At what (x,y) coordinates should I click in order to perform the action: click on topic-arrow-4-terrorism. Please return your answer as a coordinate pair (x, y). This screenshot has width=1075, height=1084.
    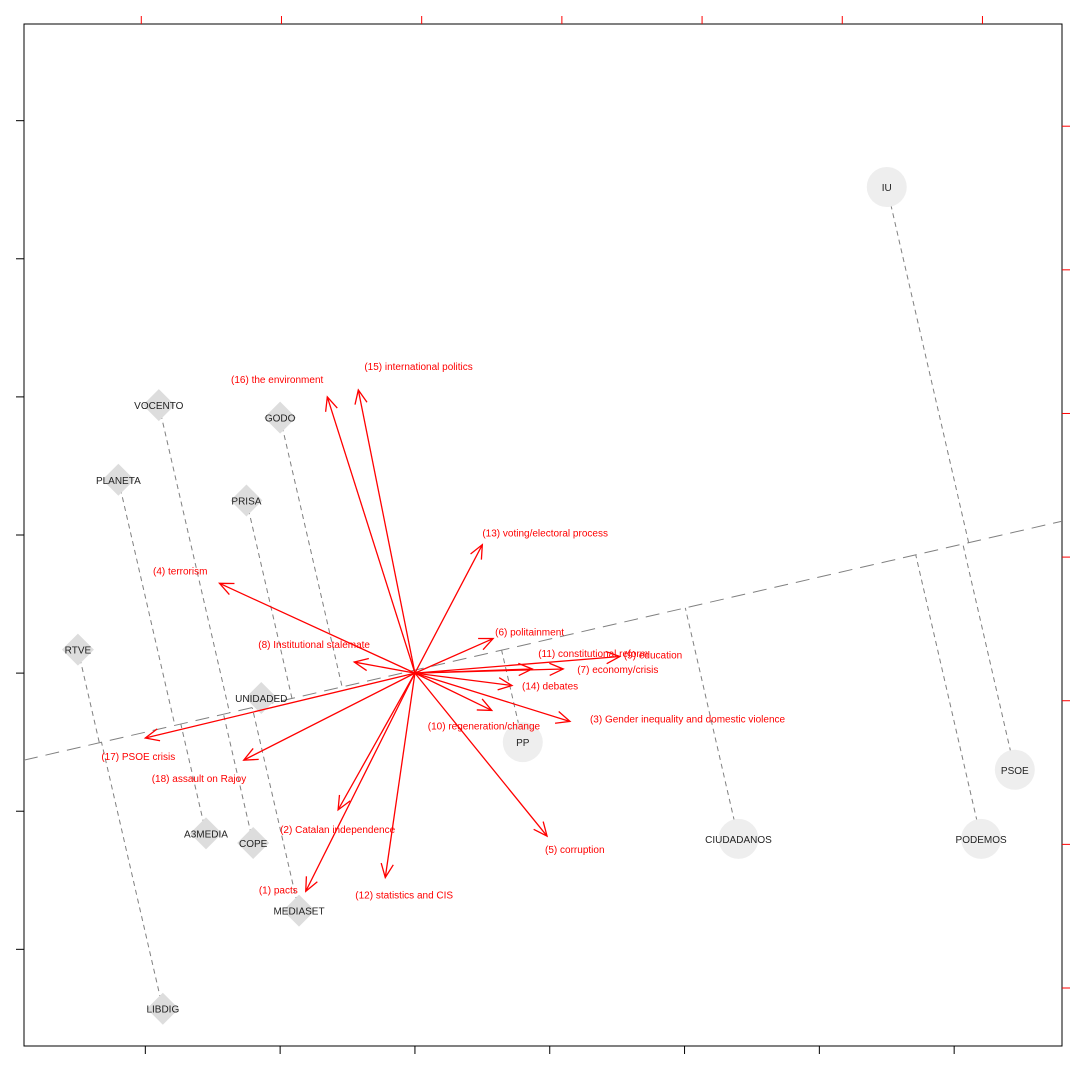
    Looking at the image, I should click on (317, 628).